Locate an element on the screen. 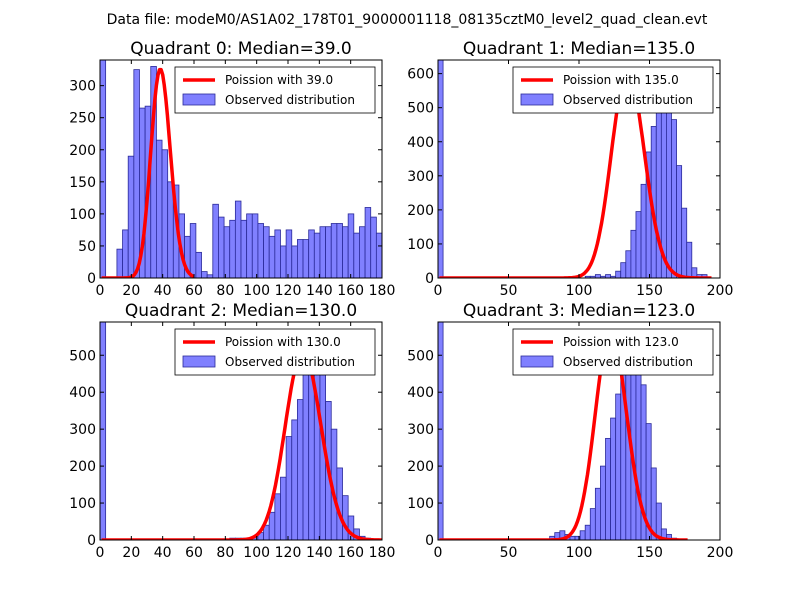 This screenshot has width=800, height=600. legend: Poission with 123.0 Observed distribution is located at coordinates (613, 352).